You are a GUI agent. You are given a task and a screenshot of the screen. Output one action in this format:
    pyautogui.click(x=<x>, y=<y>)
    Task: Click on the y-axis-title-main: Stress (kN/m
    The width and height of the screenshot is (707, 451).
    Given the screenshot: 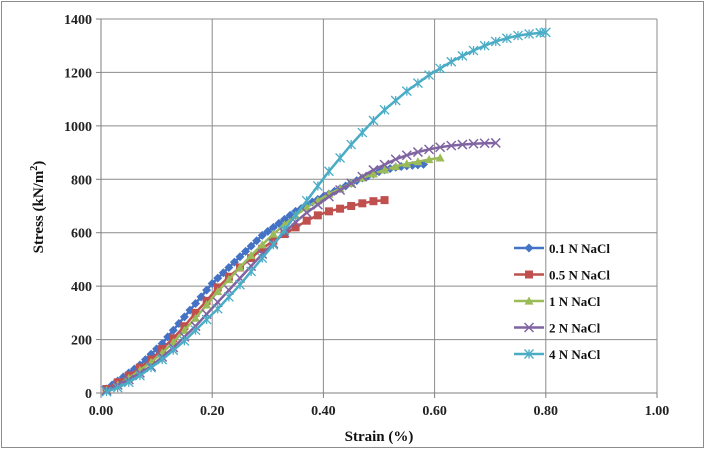 What is the action you would take?
    pyautogui.click(x=39, y=211)
    